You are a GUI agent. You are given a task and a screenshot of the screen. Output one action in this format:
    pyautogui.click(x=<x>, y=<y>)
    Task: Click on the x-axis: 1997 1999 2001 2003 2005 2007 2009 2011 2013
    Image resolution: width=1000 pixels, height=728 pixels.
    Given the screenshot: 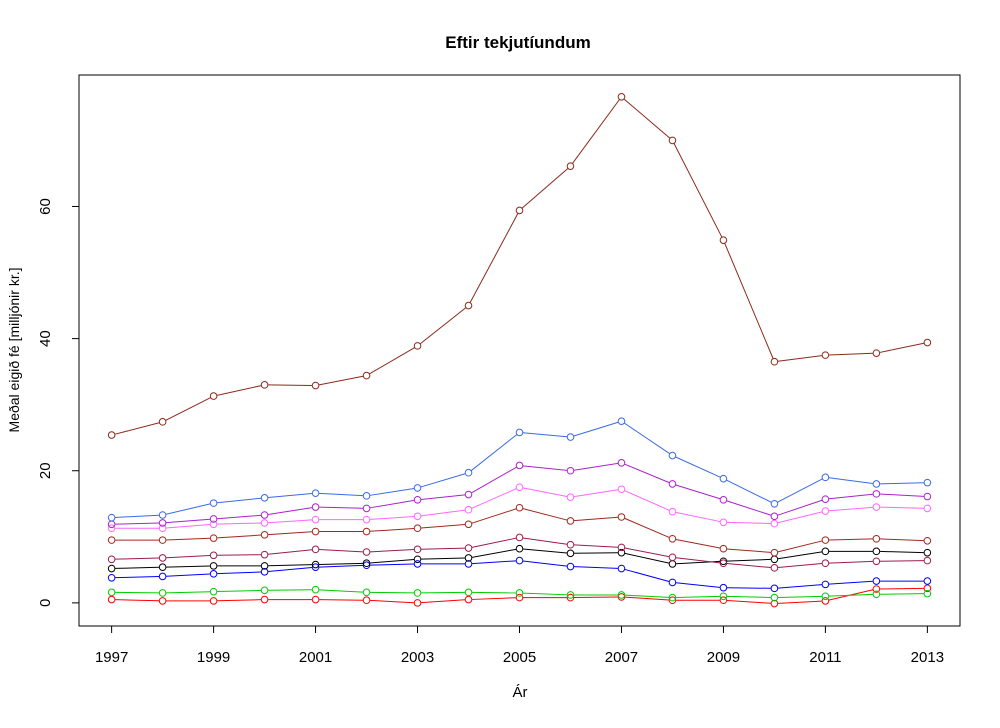 What is the action you would take?
    pyautogui.click(x=519, y=645)
    